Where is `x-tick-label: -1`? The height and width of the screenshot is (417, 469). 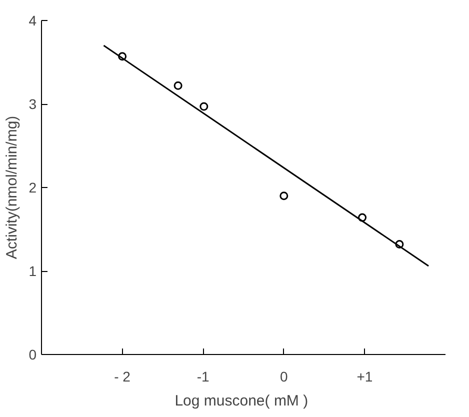 x-tick-label: -1 is located at coordinates (203, 376).